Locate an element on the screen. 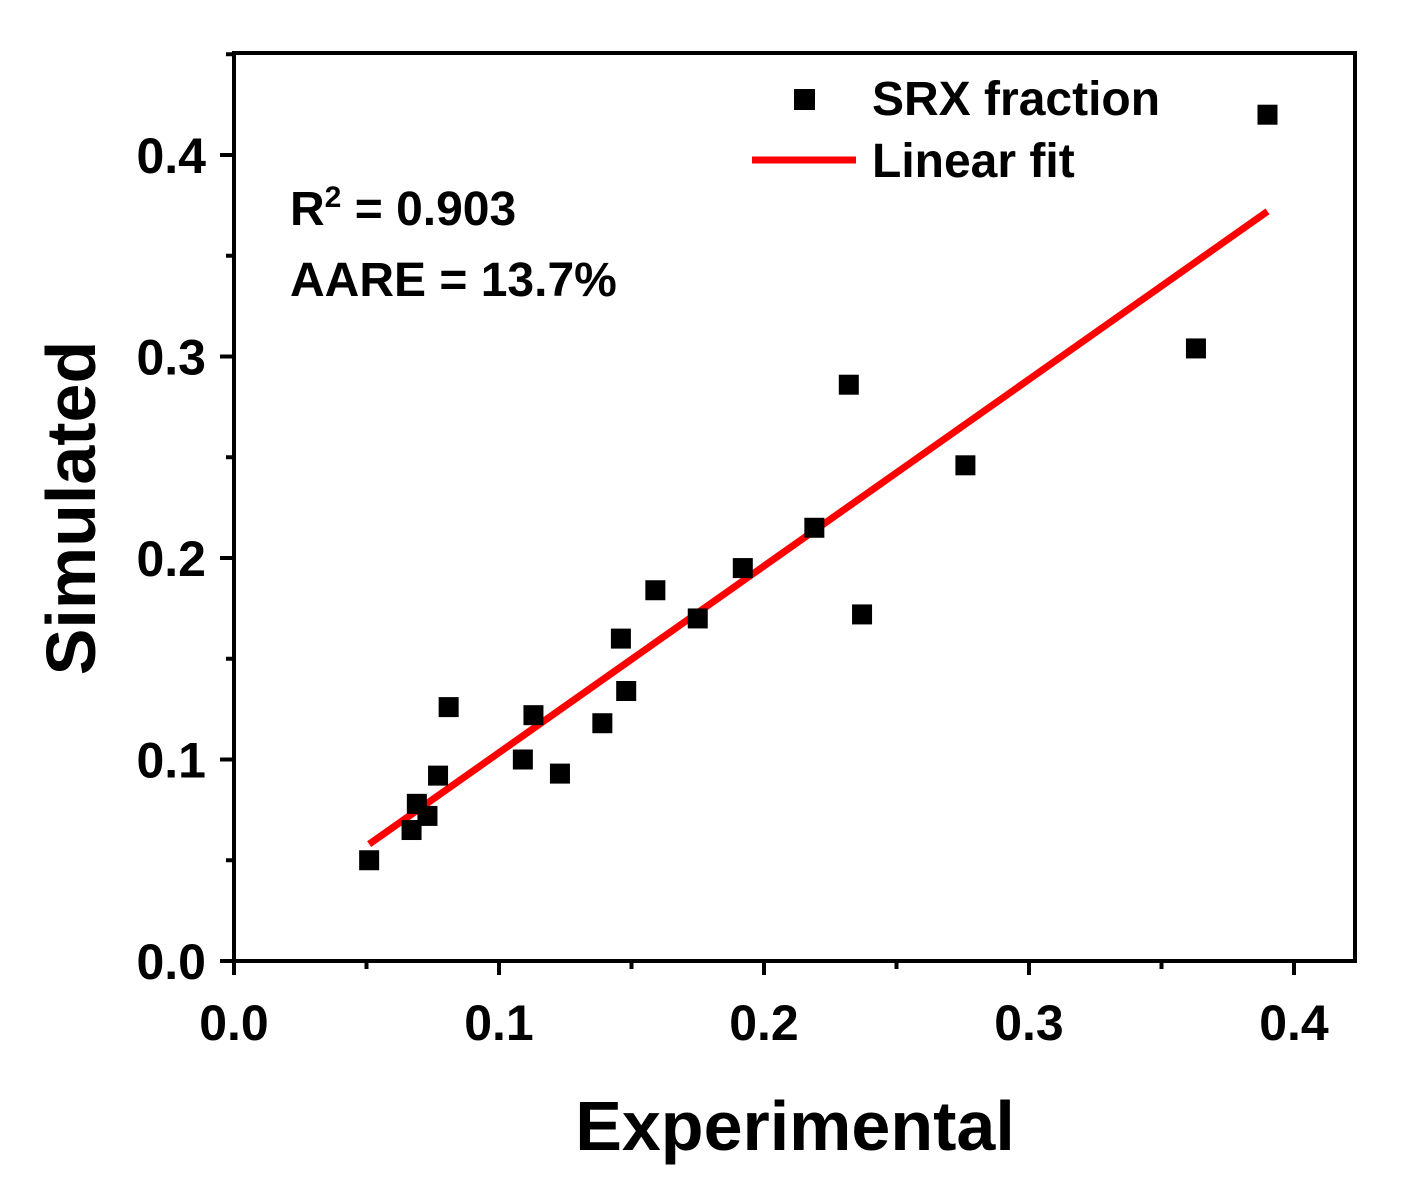 The image size is (1408, 1190). aare-label: AARE = 13.7% is located at coordinates (453, 280).